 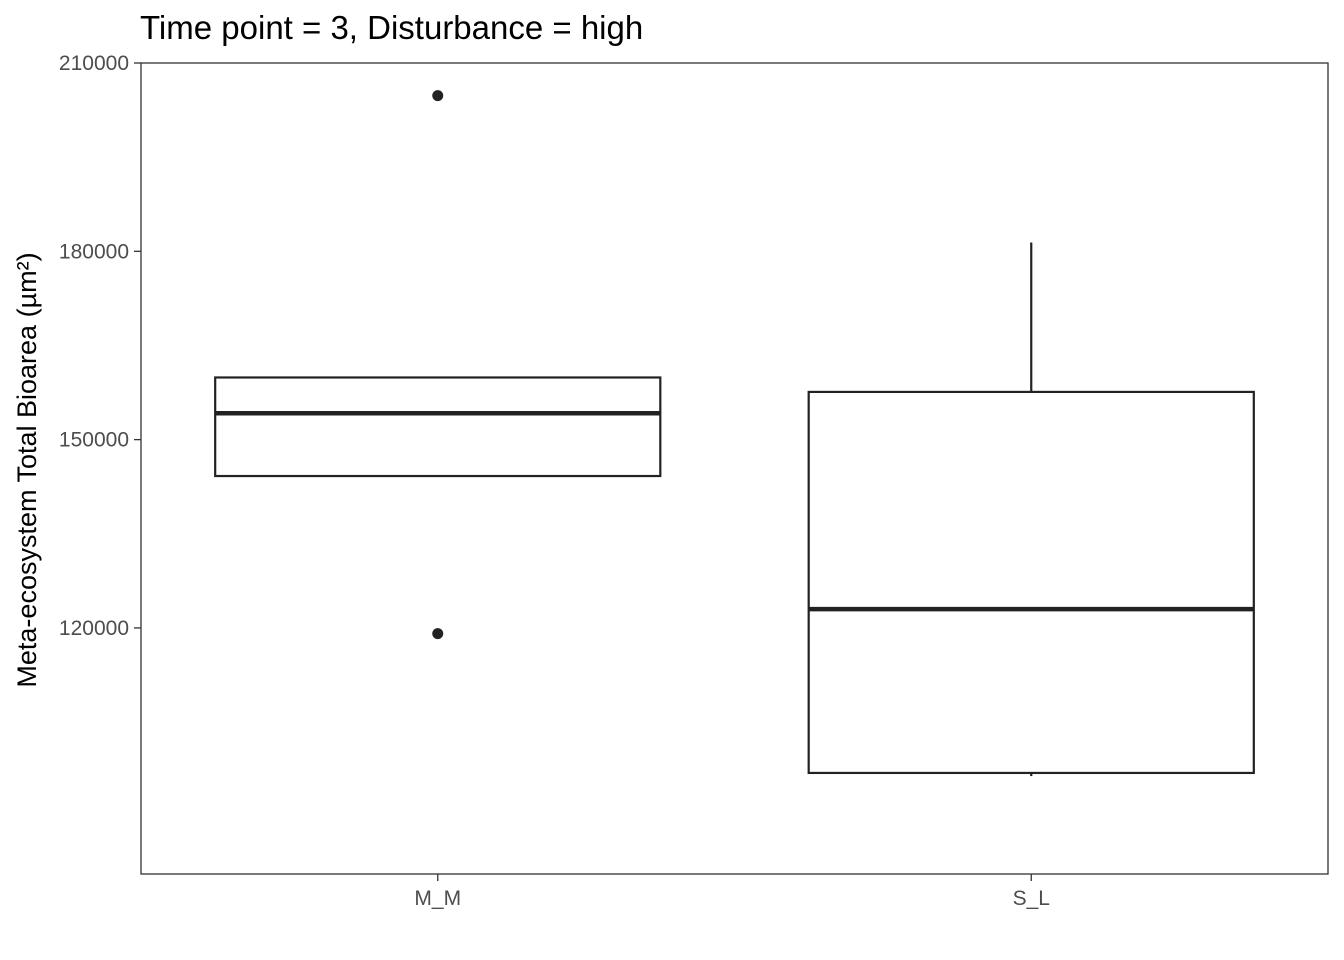 I want to click on chart-title: Time point = 3, Disturbance = high, so click(x=391, y=27).